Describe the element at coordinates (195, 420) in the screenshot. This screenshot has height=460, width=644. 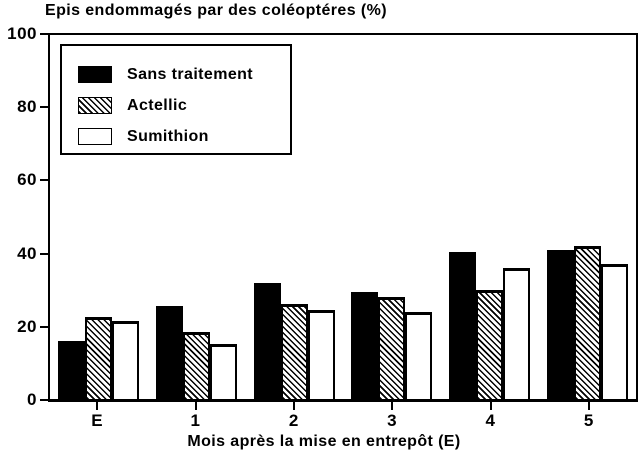
I see `x-tick-label-1: 1` at that location.